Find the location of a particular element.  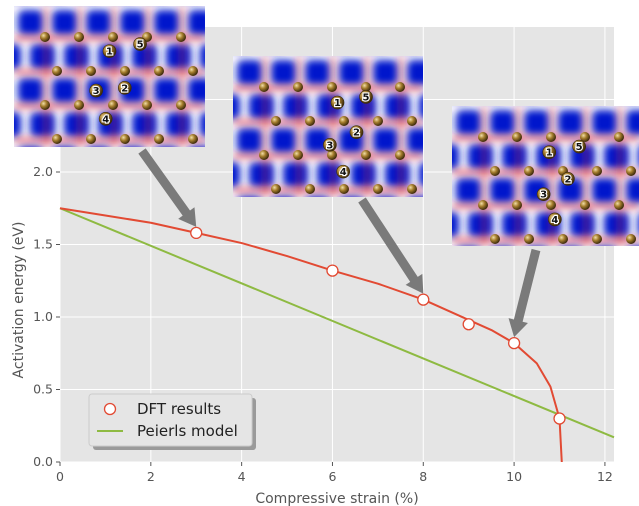

structure-inset: 1 5 3 2 4 is located at coordinates (117, 73).